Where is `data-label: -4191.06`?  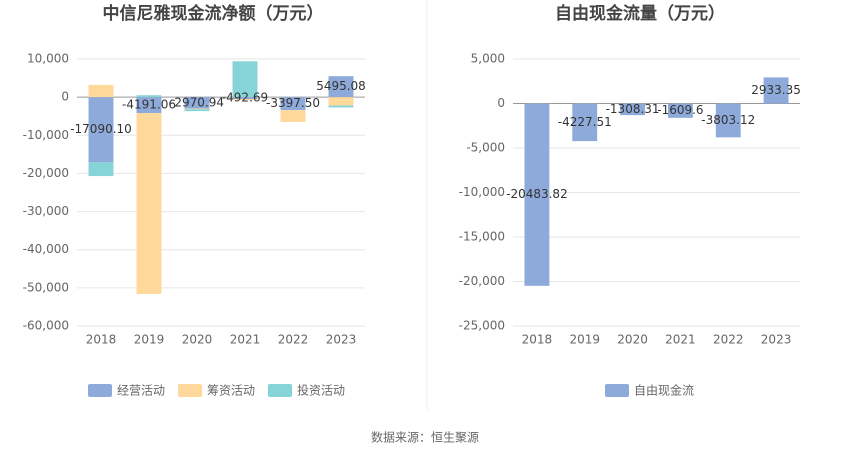 data-label: -4191.06 is located at coordinates (149, 105).